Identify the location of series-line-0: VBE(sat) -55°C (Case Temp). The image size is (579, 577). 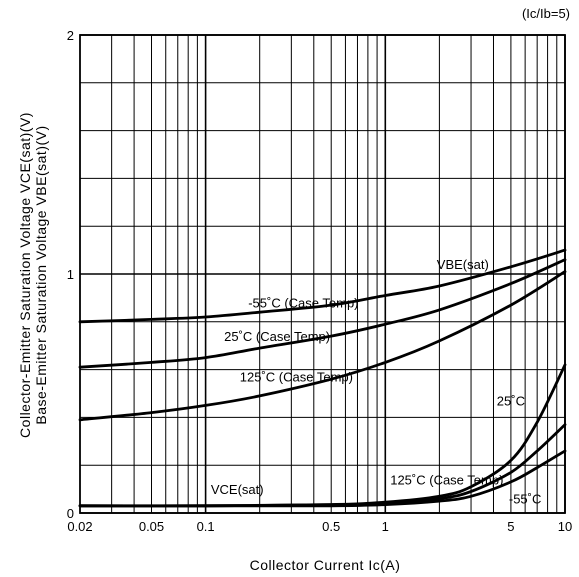
(322, 286).